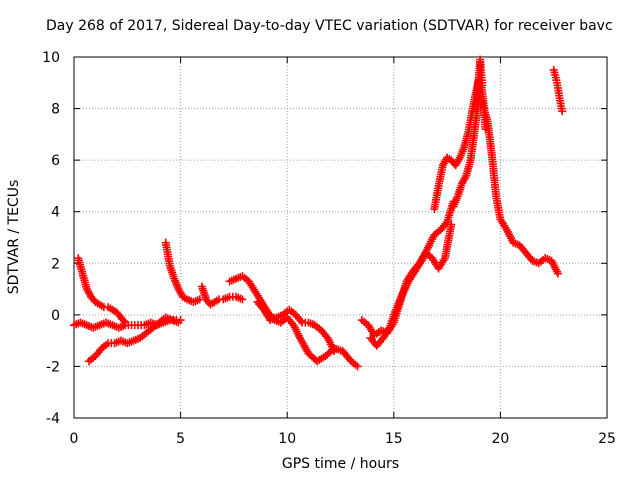 The height and width of the screenshot is (480, 640). What do you see at coordinates (51, 58) in the screenshot?
I see `y-tick-label: 10` at bounding box center [51, 58].